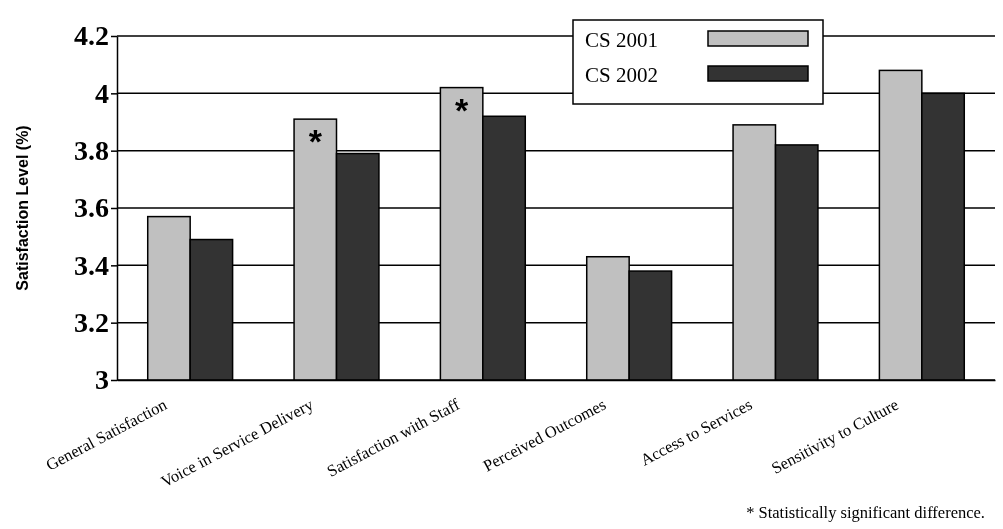 The image size is (1003, 529). Describe the element at coordinates (91, 151) in the screenshot. I see `y-tick-label: 3.8` at that location.